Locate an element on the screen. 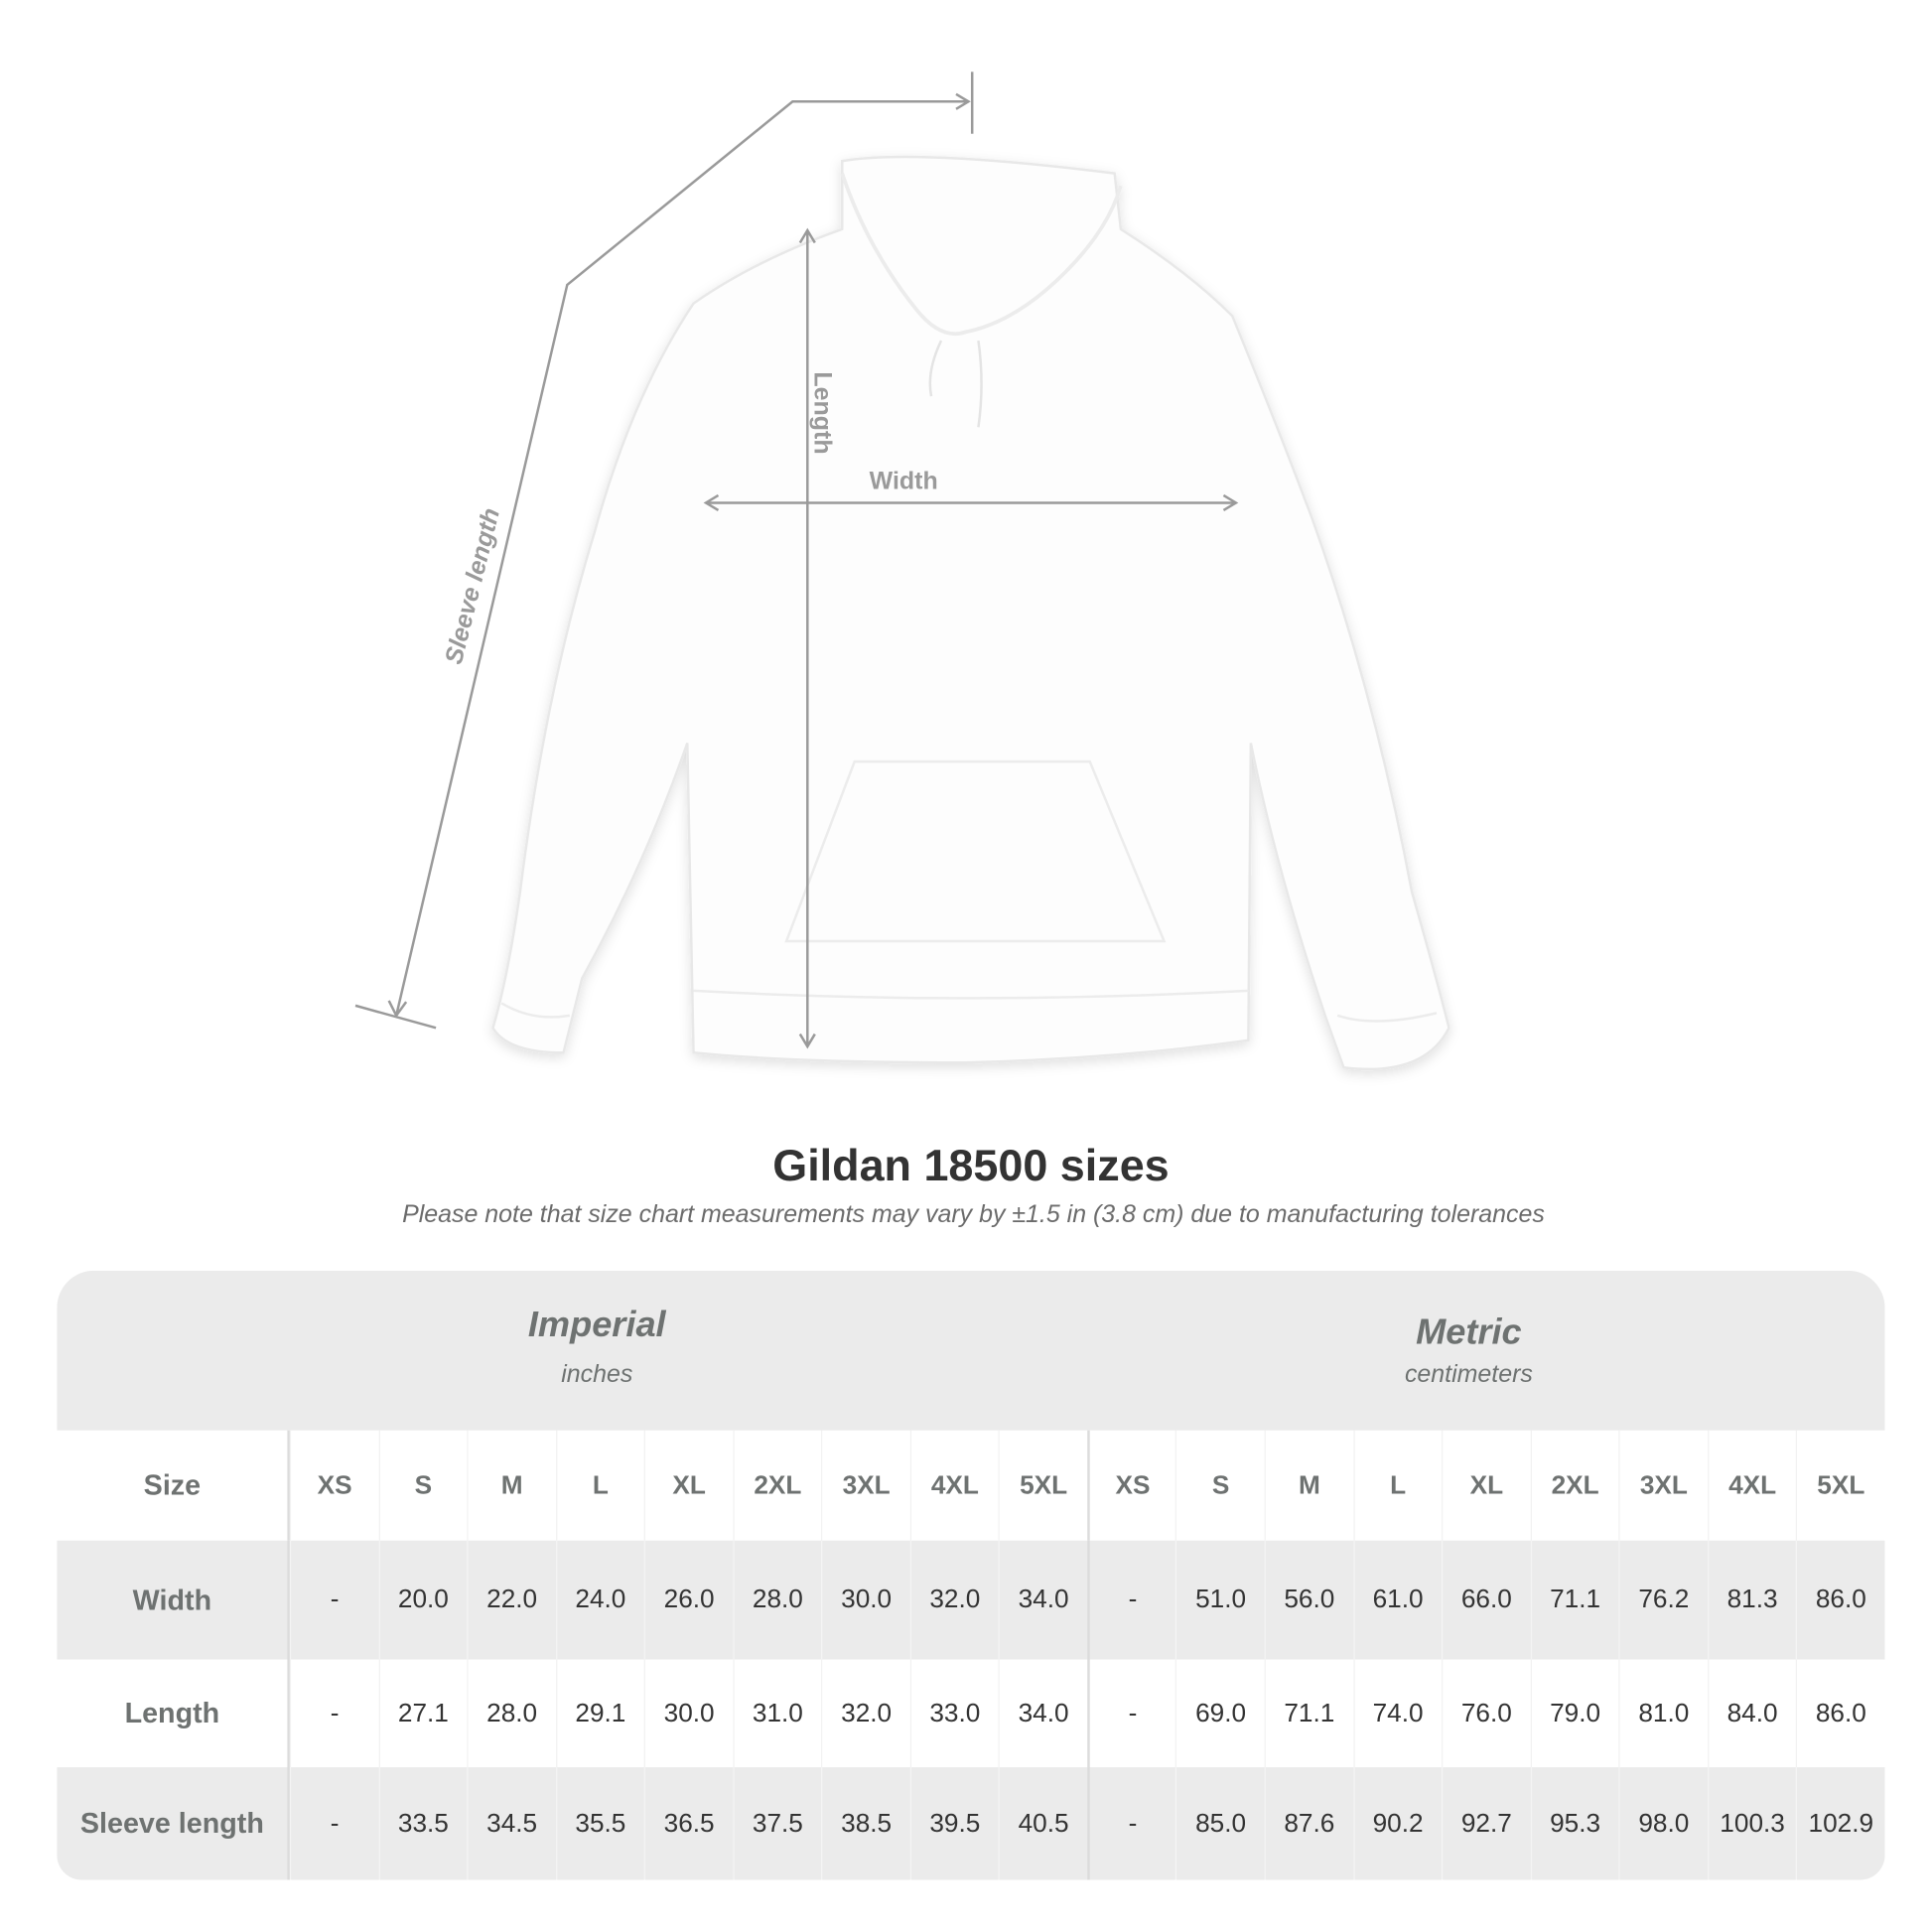 The image size is (1932, 1932). metric-value-cell: 87.6 is located at coordinates (1308, 1823).